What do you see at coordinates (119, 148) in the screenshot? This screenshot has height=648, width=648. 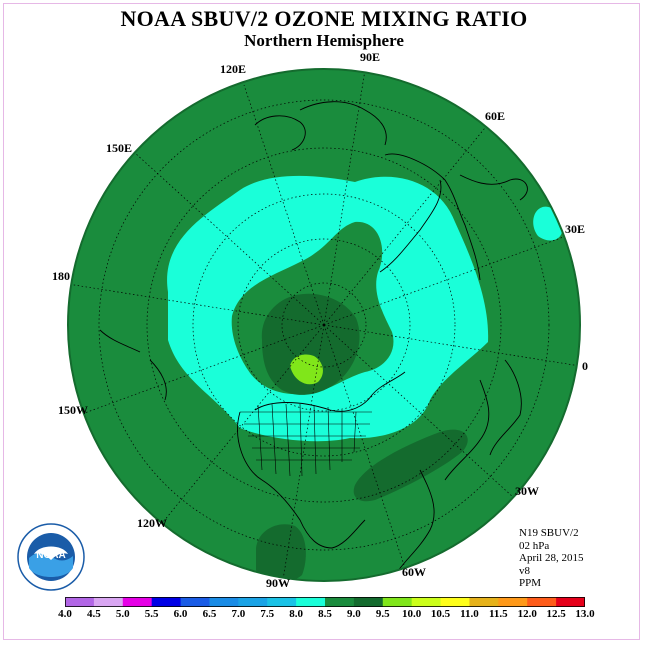 I see `lon-label-150e: 150E` at bounding box center [119, 148].